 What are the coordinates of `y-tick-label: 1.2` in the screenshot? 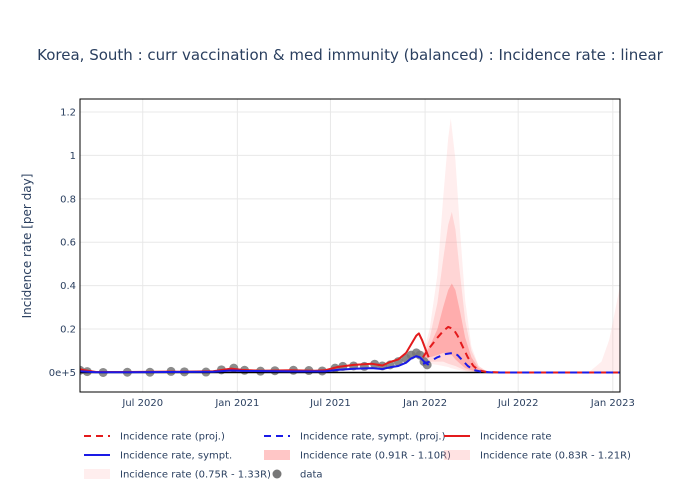 It's located at (68, 113).